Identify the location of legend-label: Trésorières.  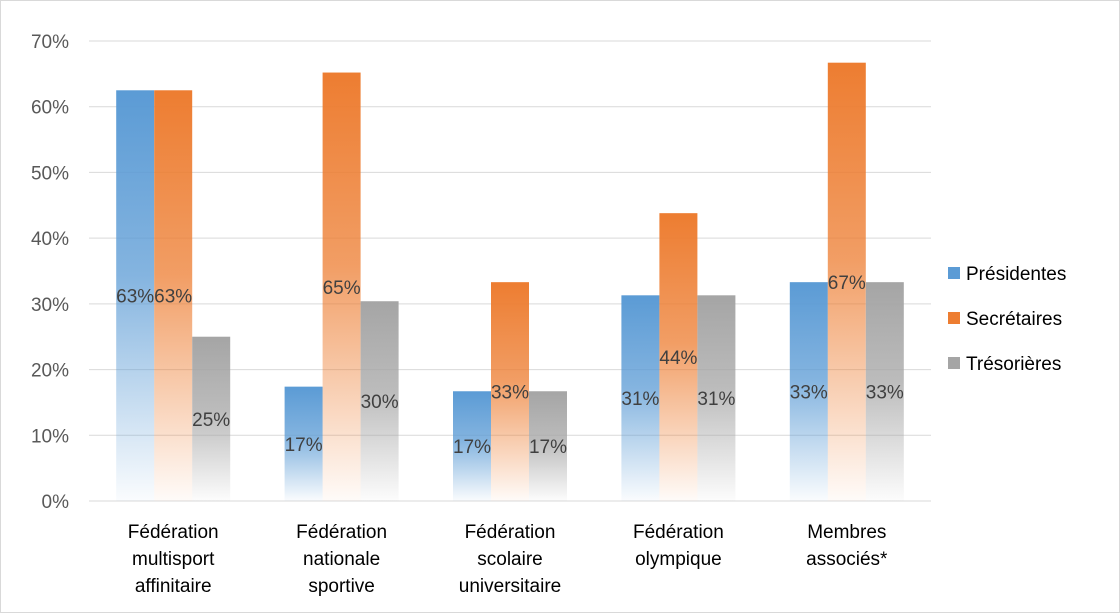
(1013, 364).